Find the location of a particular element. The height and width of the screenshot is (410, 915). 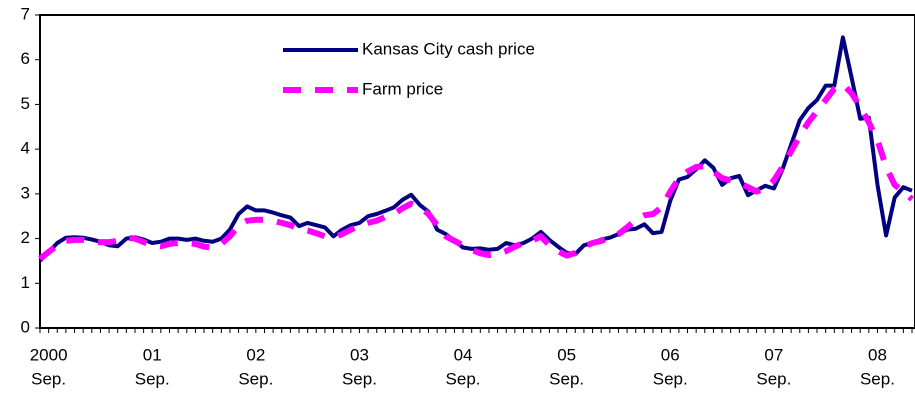

y-tick-label: 4 is located at coordinates (25, 148).